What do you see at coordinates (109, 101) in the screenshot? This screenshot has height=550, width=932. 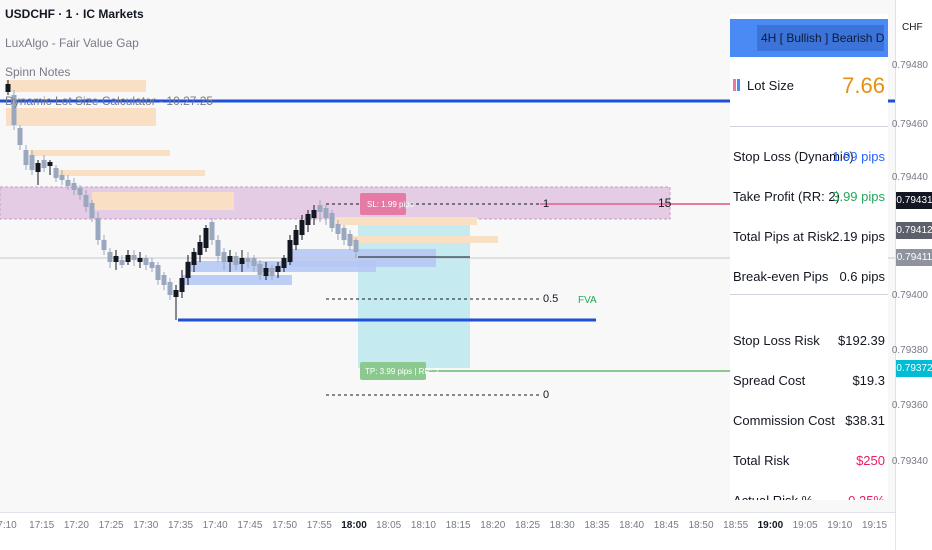 I see `indicator-lot-size-calculator: Dynamic Lot Size Calculator - 10.27.25` at bounding box center [109, 101].